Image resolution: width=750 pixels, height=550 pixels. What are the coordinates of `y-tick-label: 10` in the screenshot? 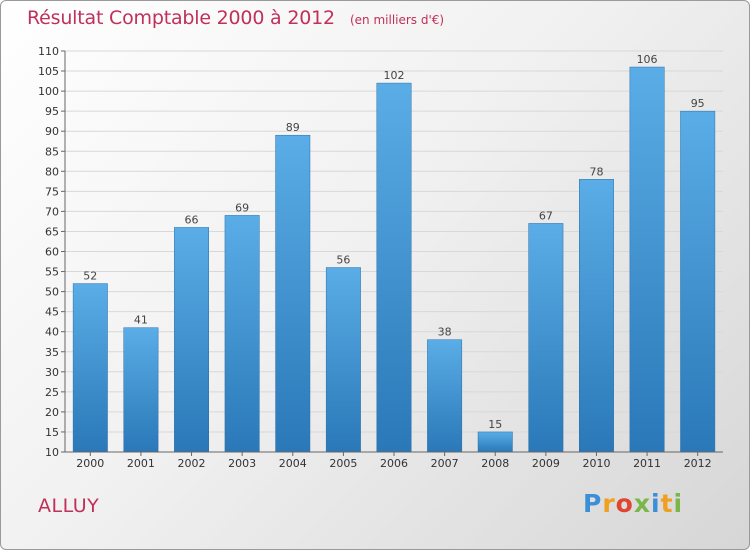 It's located at (52, 452).